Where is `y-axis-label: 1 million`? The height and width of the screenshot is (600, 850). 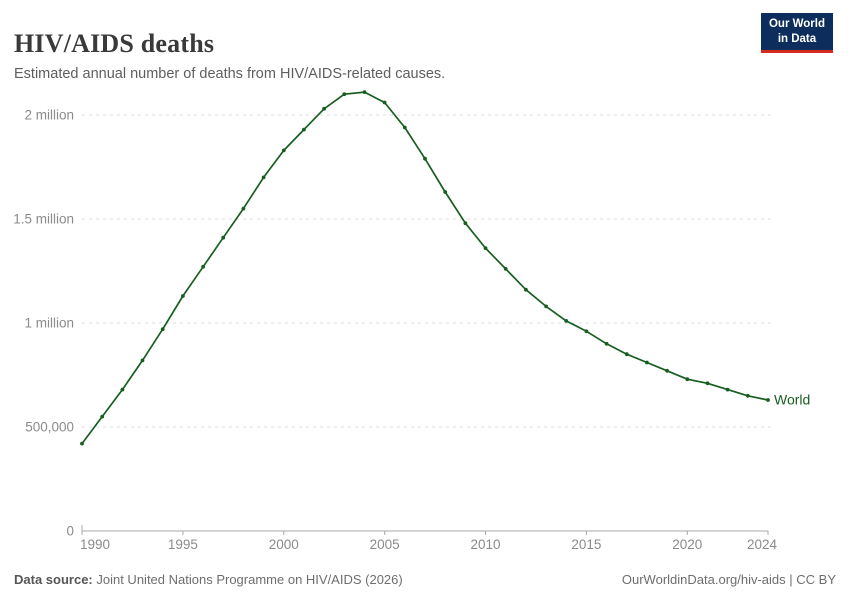
y-axis-label: 1 million is located at coordinates (49, 323).